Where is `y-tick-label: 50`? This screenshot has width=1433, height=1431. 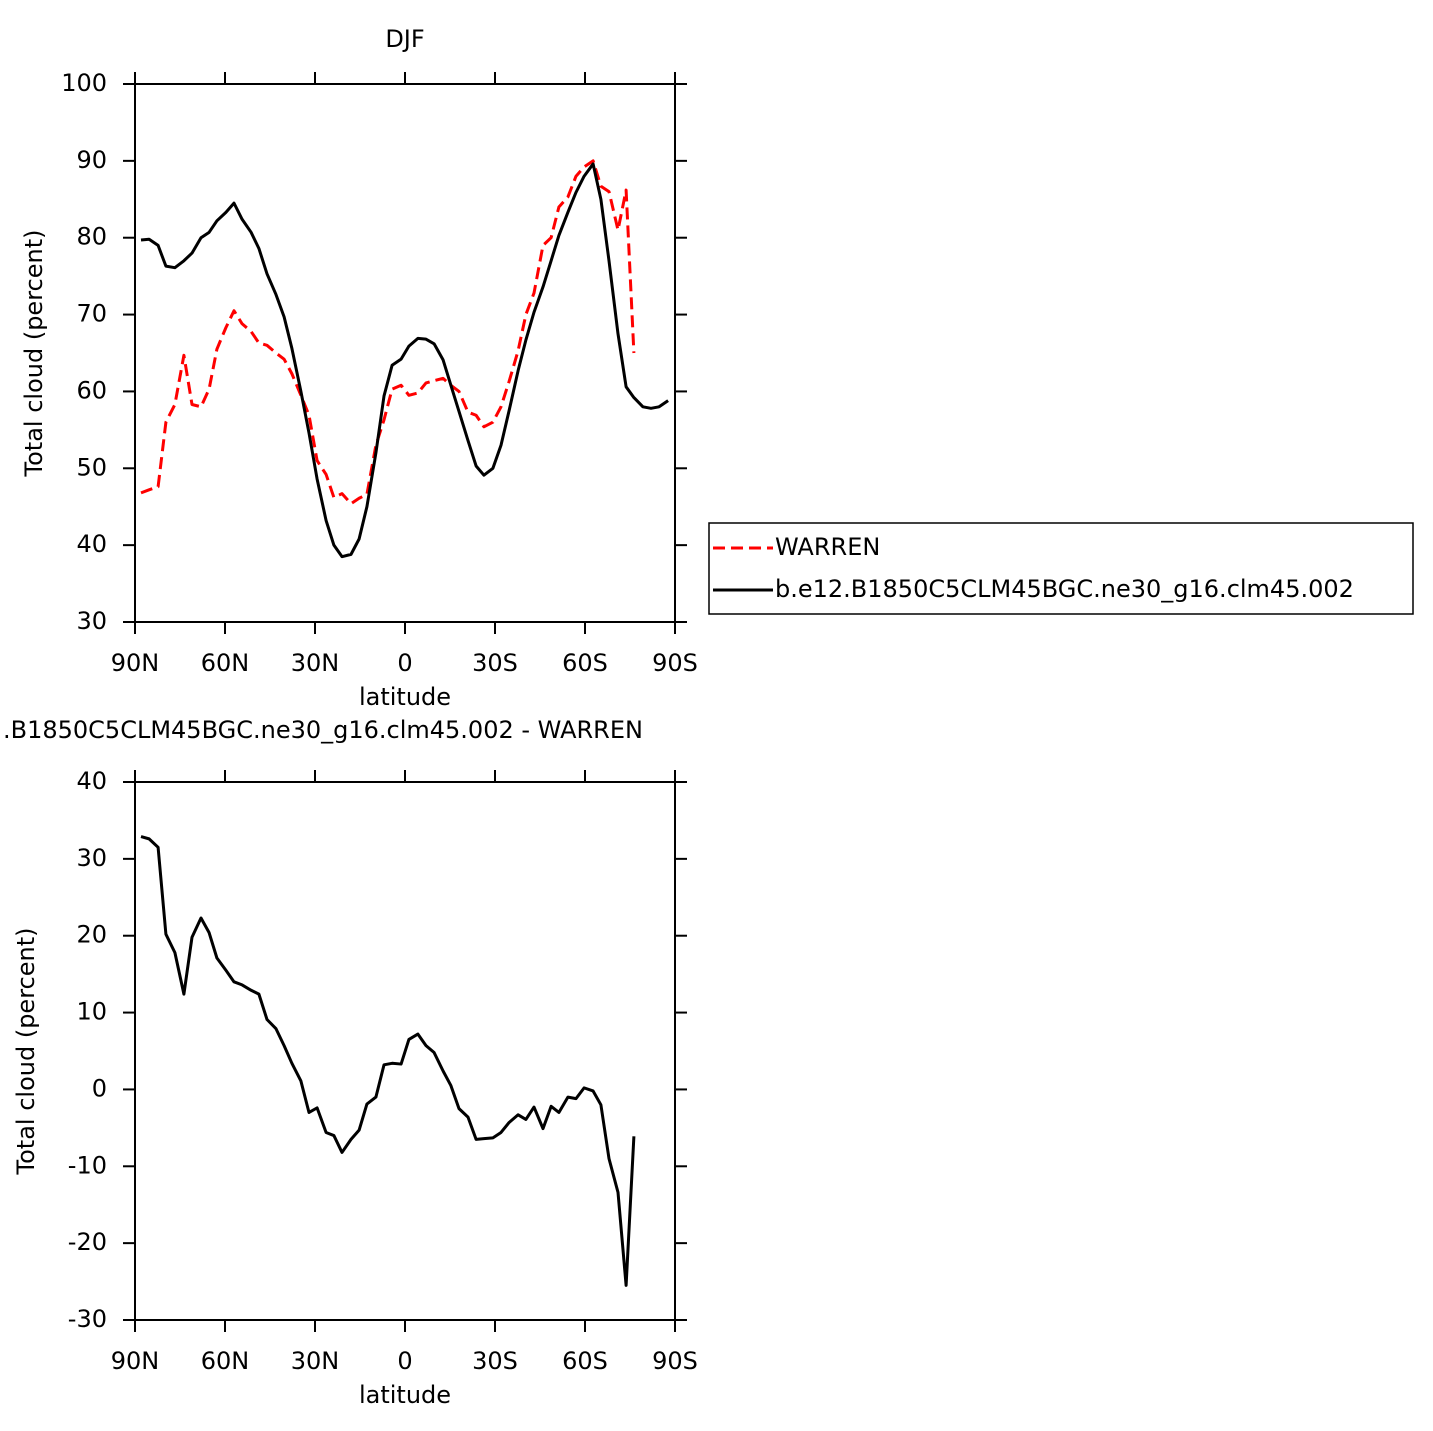 y-tick-label: 50 is located at coordinates (91, 467).